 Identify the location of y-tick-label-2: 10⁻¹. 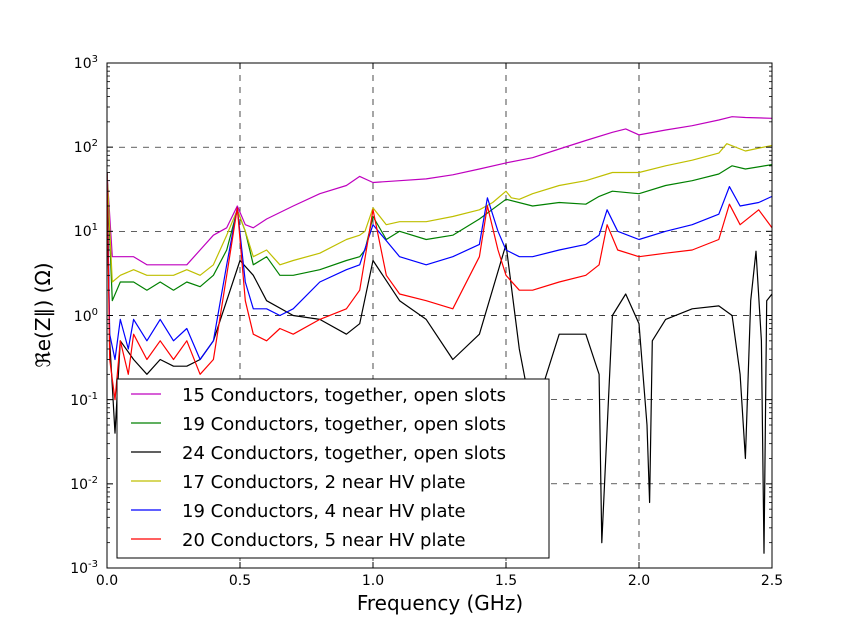
(84, 400).